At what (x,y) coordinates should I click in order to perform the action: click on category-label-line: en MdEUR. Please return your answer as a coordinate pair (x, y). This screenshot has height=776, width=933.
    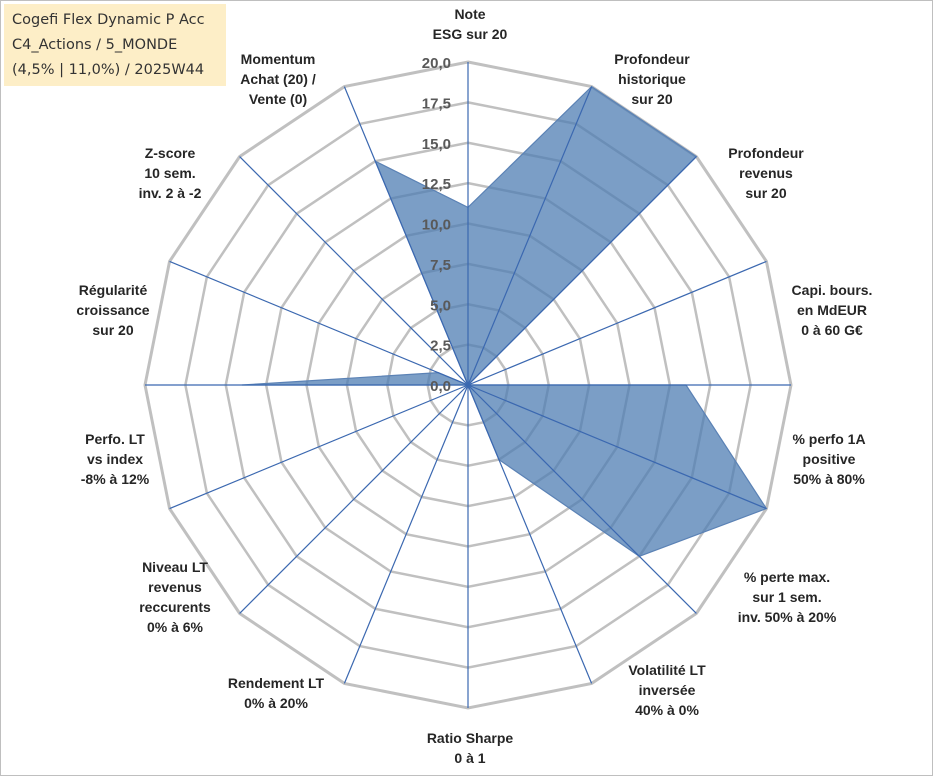
    Looking at the image, I should click on (832, 310).